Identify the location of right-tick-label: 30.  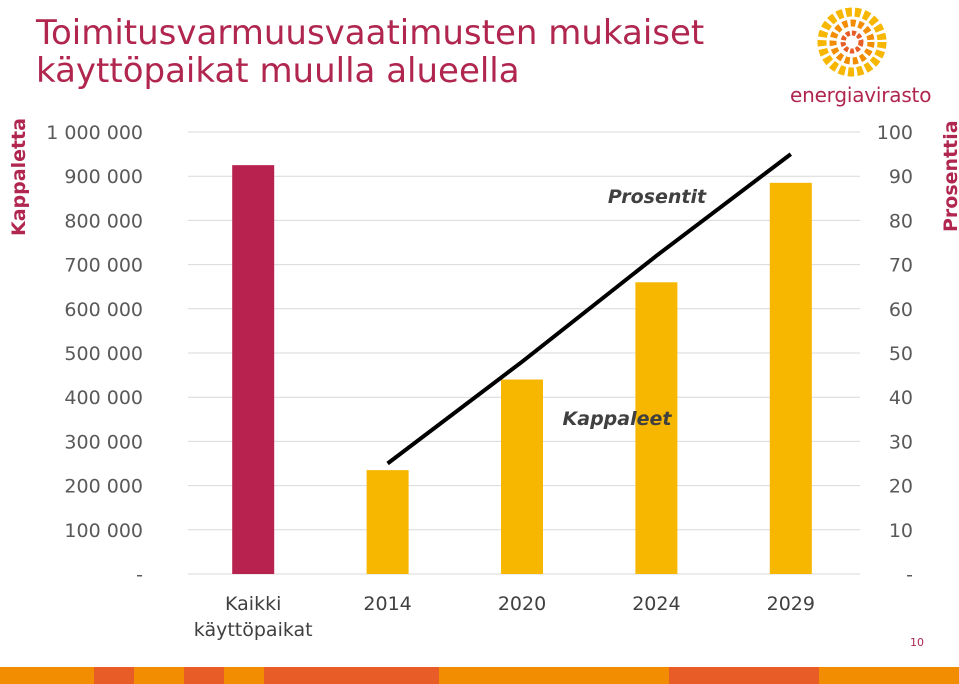
(901, 442).